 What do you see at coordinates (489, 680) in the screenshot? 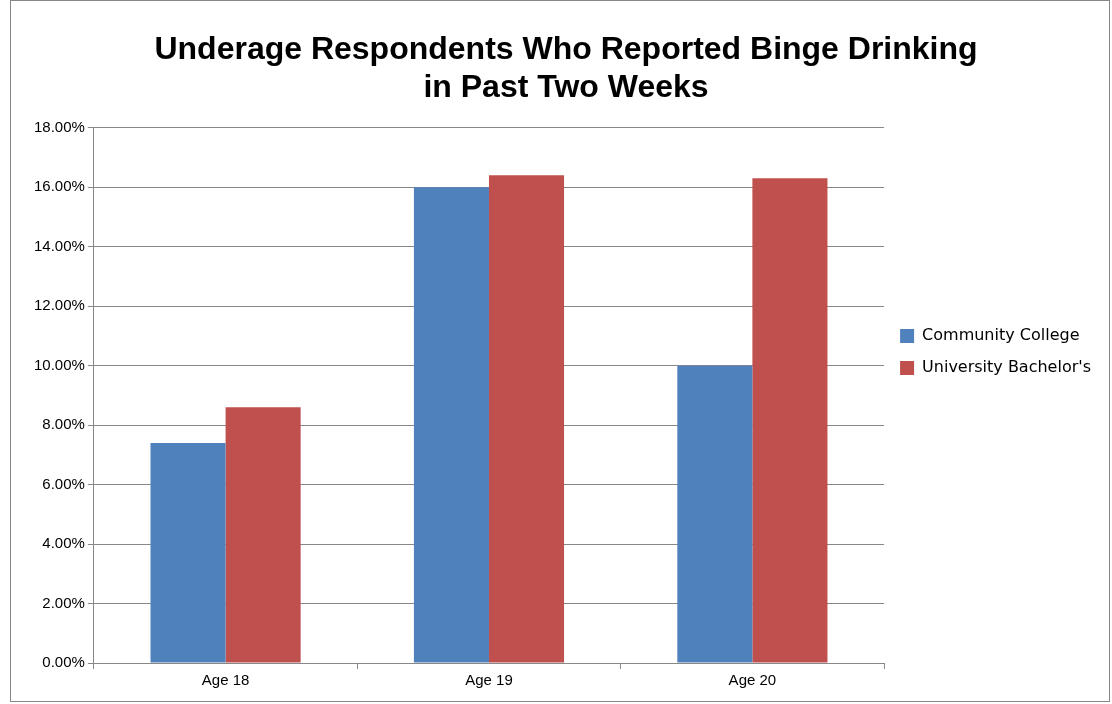
I see `x-tick-label: Age 19` at bounding box center [489, 680].